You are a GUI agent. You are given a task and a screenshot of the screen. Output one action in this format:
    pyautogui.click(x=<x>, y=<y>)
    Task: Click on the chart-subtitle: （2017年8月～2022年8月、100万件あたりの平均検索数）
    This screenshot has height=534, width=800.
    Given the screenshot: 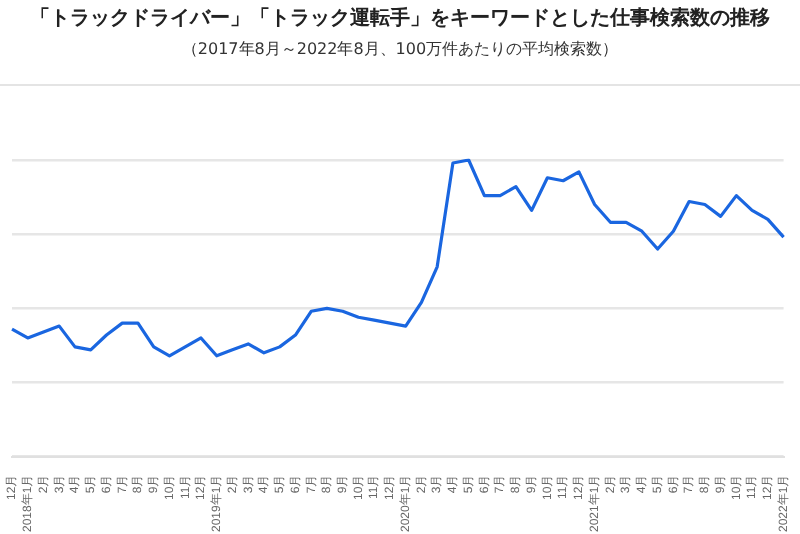 What is the action you would take?
    pyautogui.click(x=400, y=49)
    